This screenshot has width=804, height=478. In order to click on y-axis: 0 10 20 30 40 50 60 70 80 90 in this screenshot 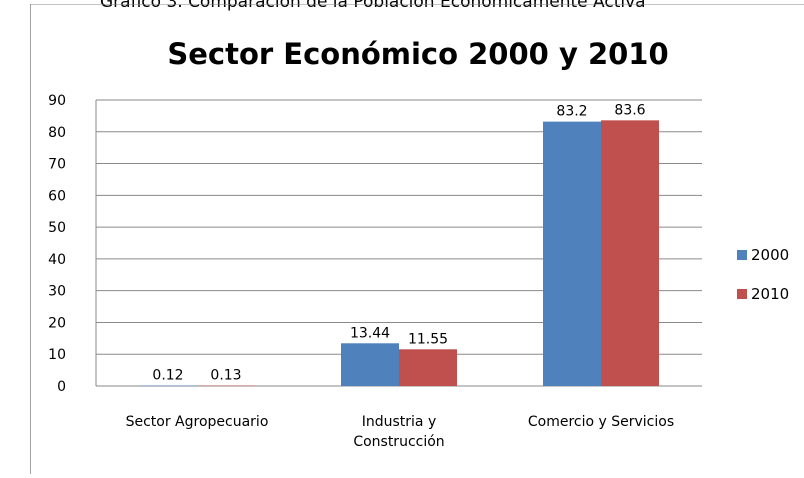, I will do `click(72, 244)`.